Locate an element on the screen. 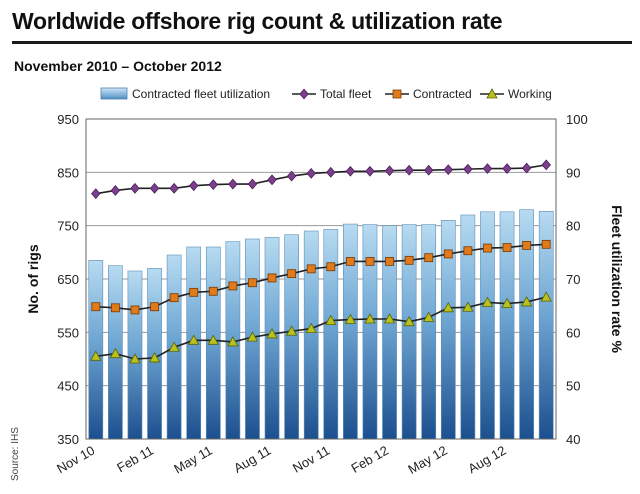 This screenshot has width=640, height=494. y2-tick-label: 90 is located at coordinates (573, 172).